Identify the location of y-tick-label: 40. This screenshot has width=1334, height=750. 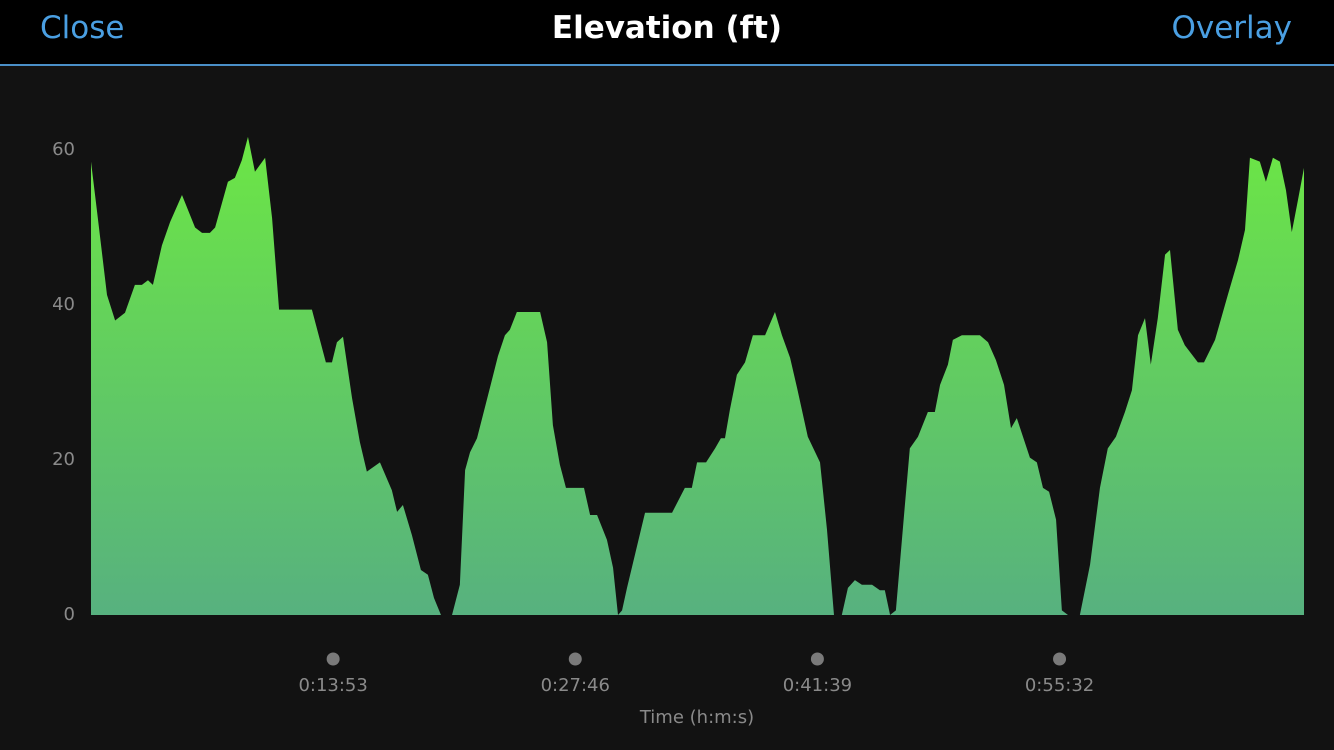
(63, 304).